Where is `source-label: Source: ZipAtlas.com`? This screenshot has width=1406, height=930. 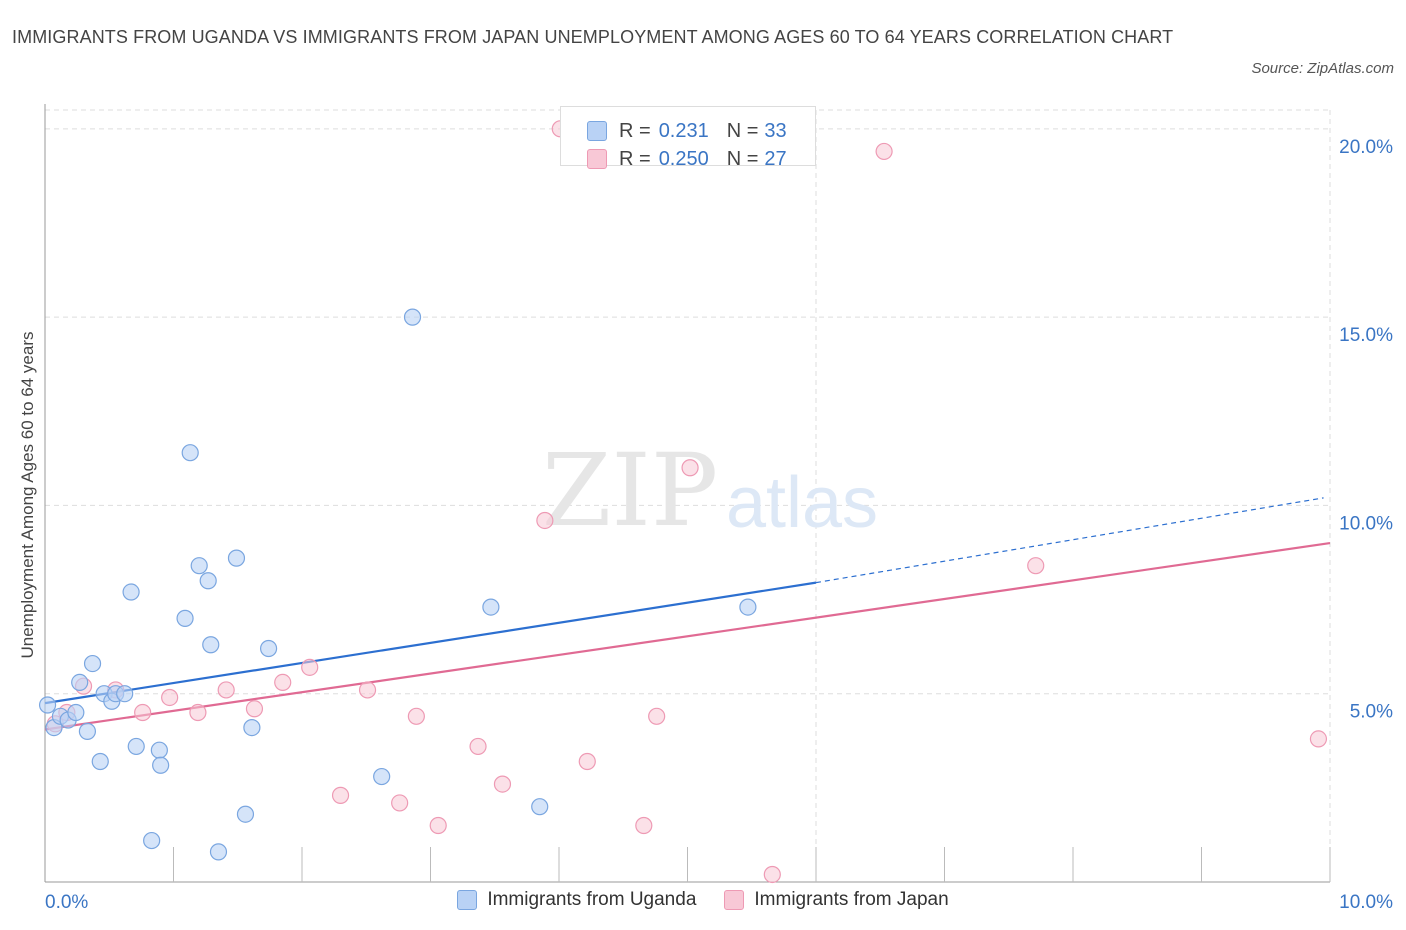
source-label: Source: ZipAtlas.com is located at coordinates (1322, 68).